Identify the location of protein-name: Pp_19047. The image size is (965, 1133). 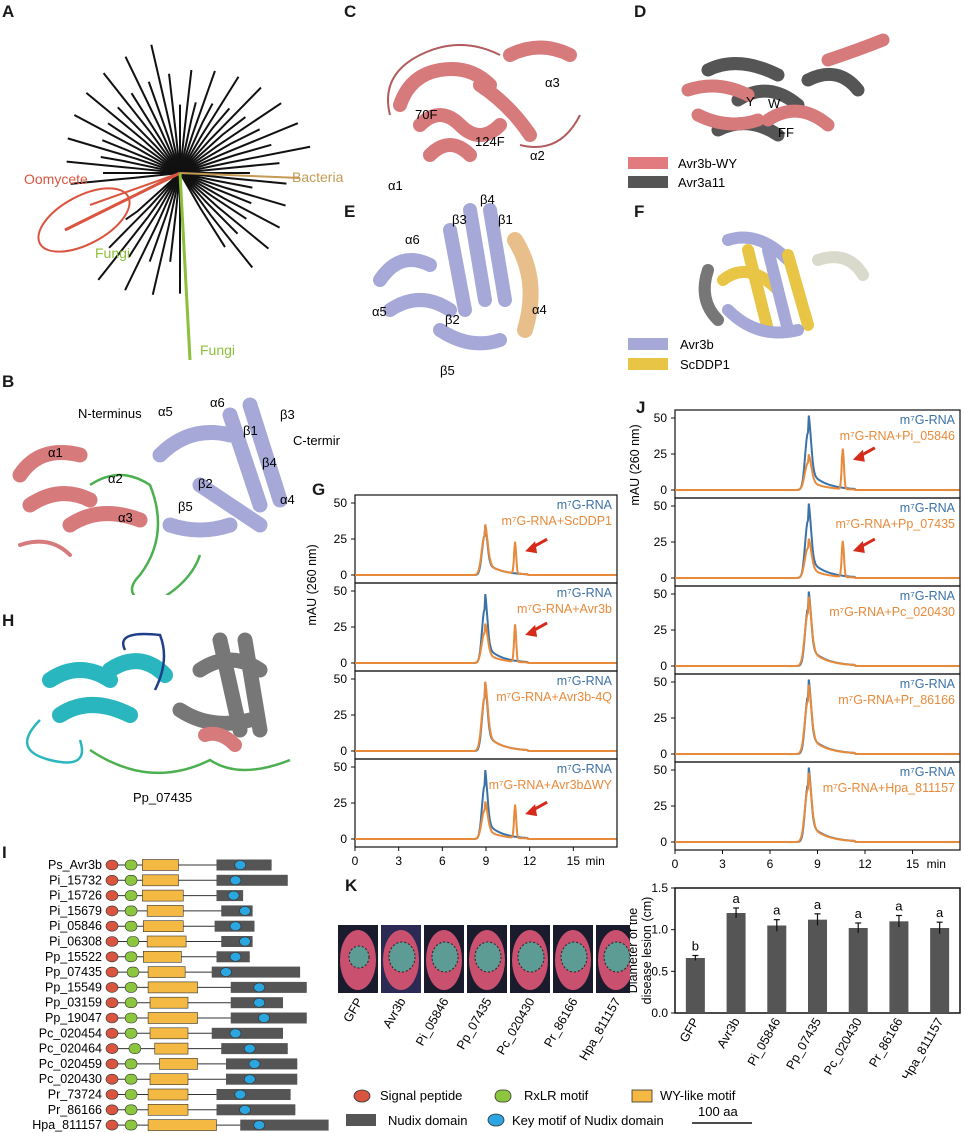
(73, 1018).